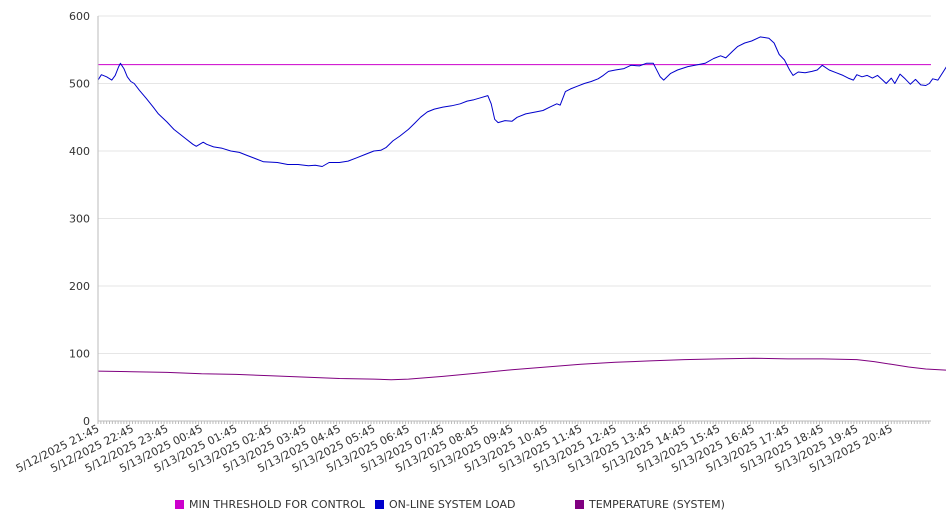  I want to click on y-tick-label-0: 0, so click(86, 421).